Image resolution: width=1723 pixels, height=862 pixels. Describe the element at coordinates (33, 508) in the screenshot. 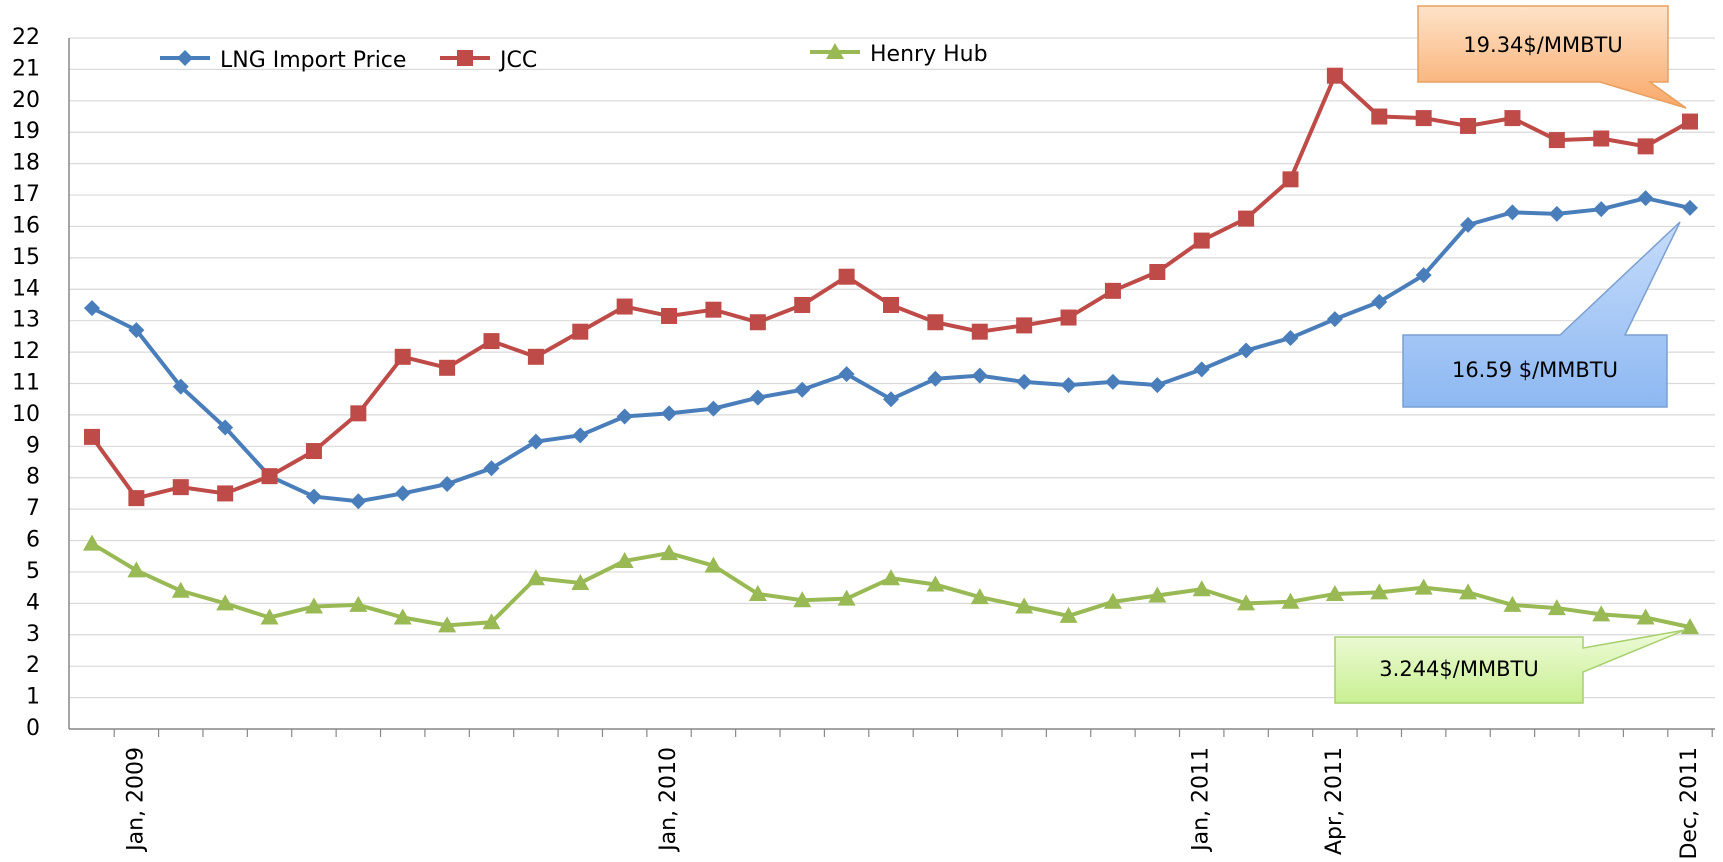

I see `y-tick-label: 7` at that location.